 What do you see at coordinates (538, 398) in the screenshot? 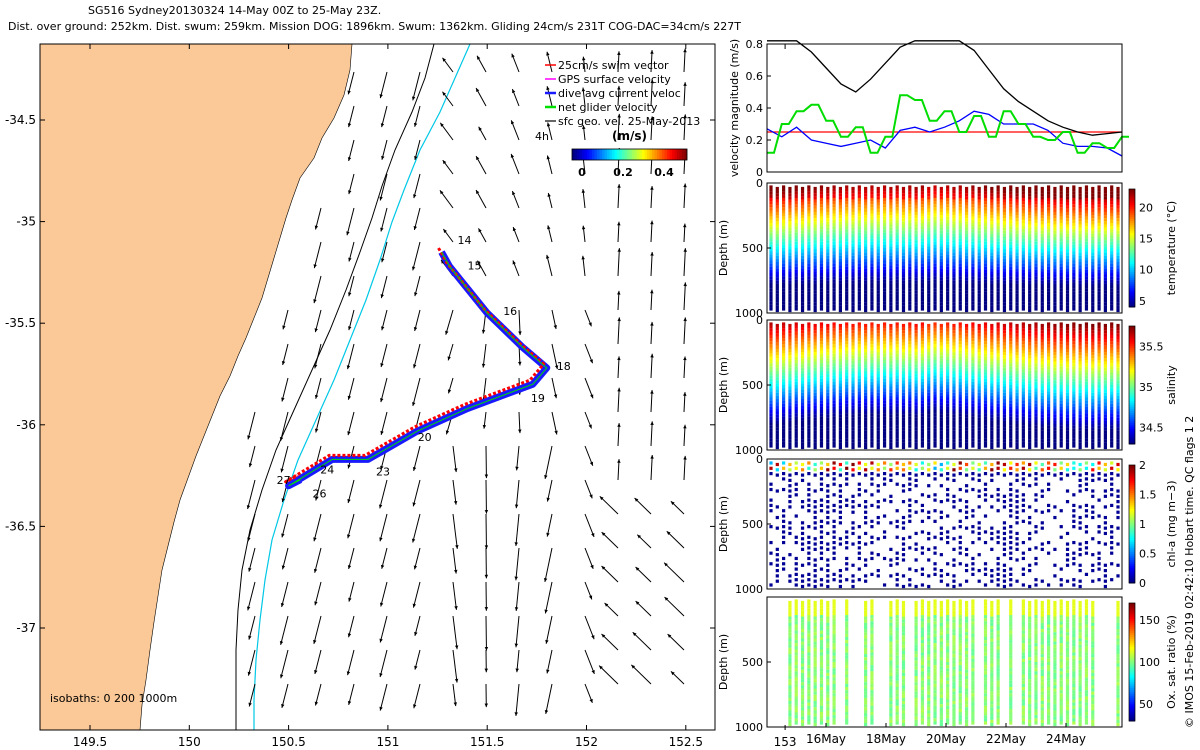
I see `day-label: 19` at bounding box center [538, 398].